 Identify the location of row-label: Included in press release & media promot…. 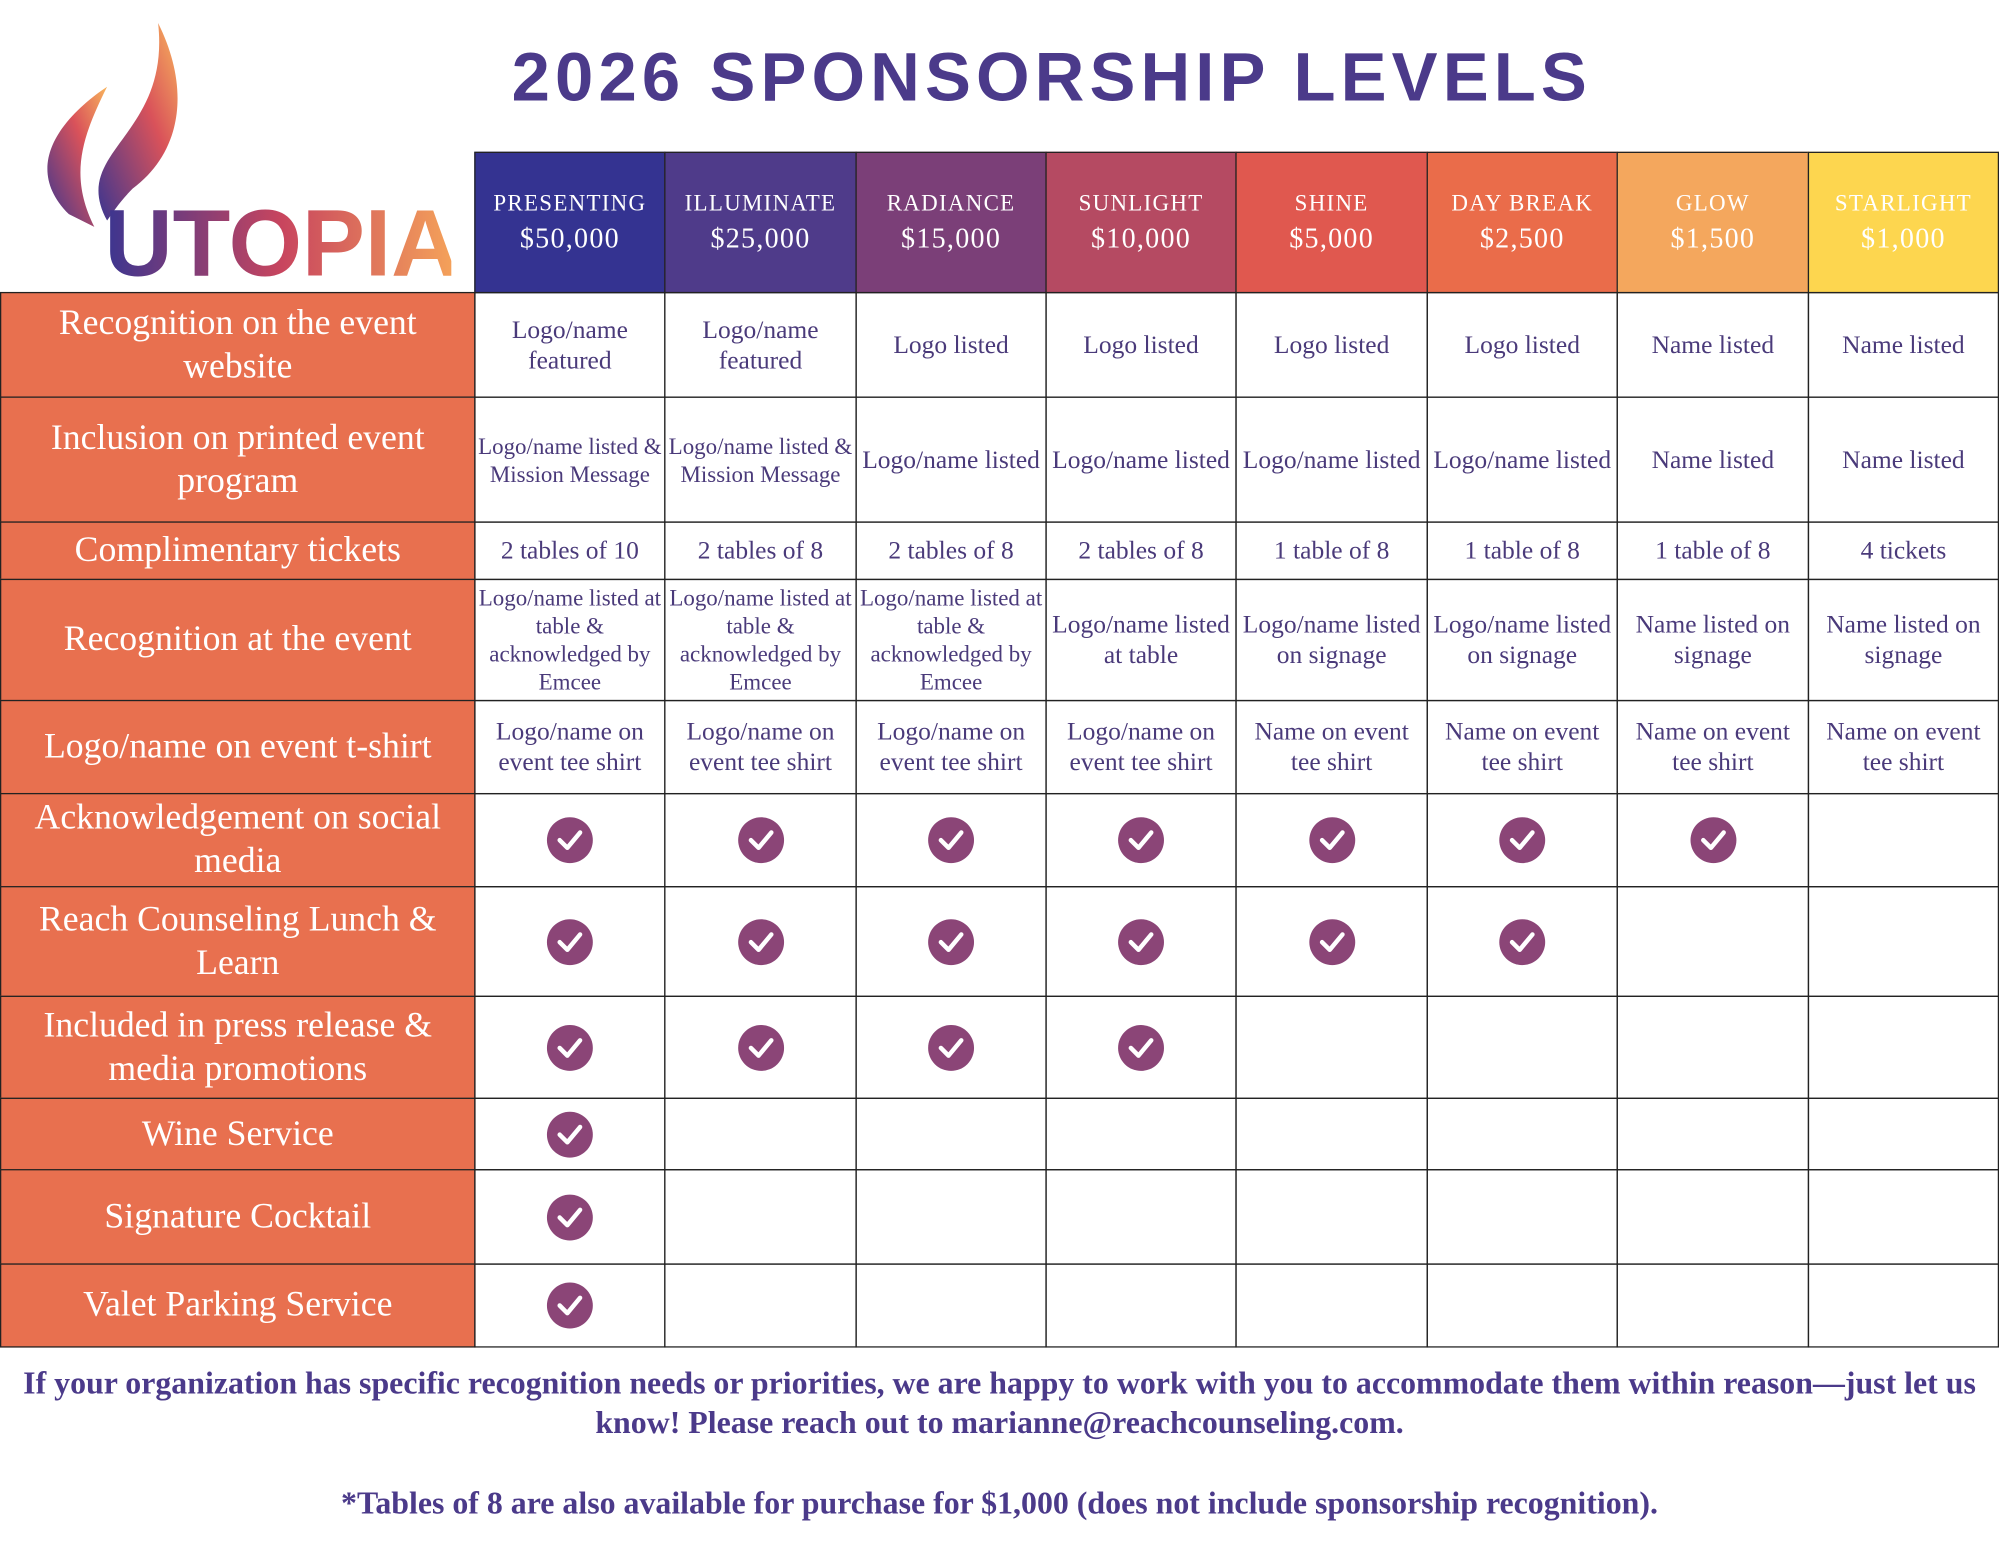
(238, 1047).